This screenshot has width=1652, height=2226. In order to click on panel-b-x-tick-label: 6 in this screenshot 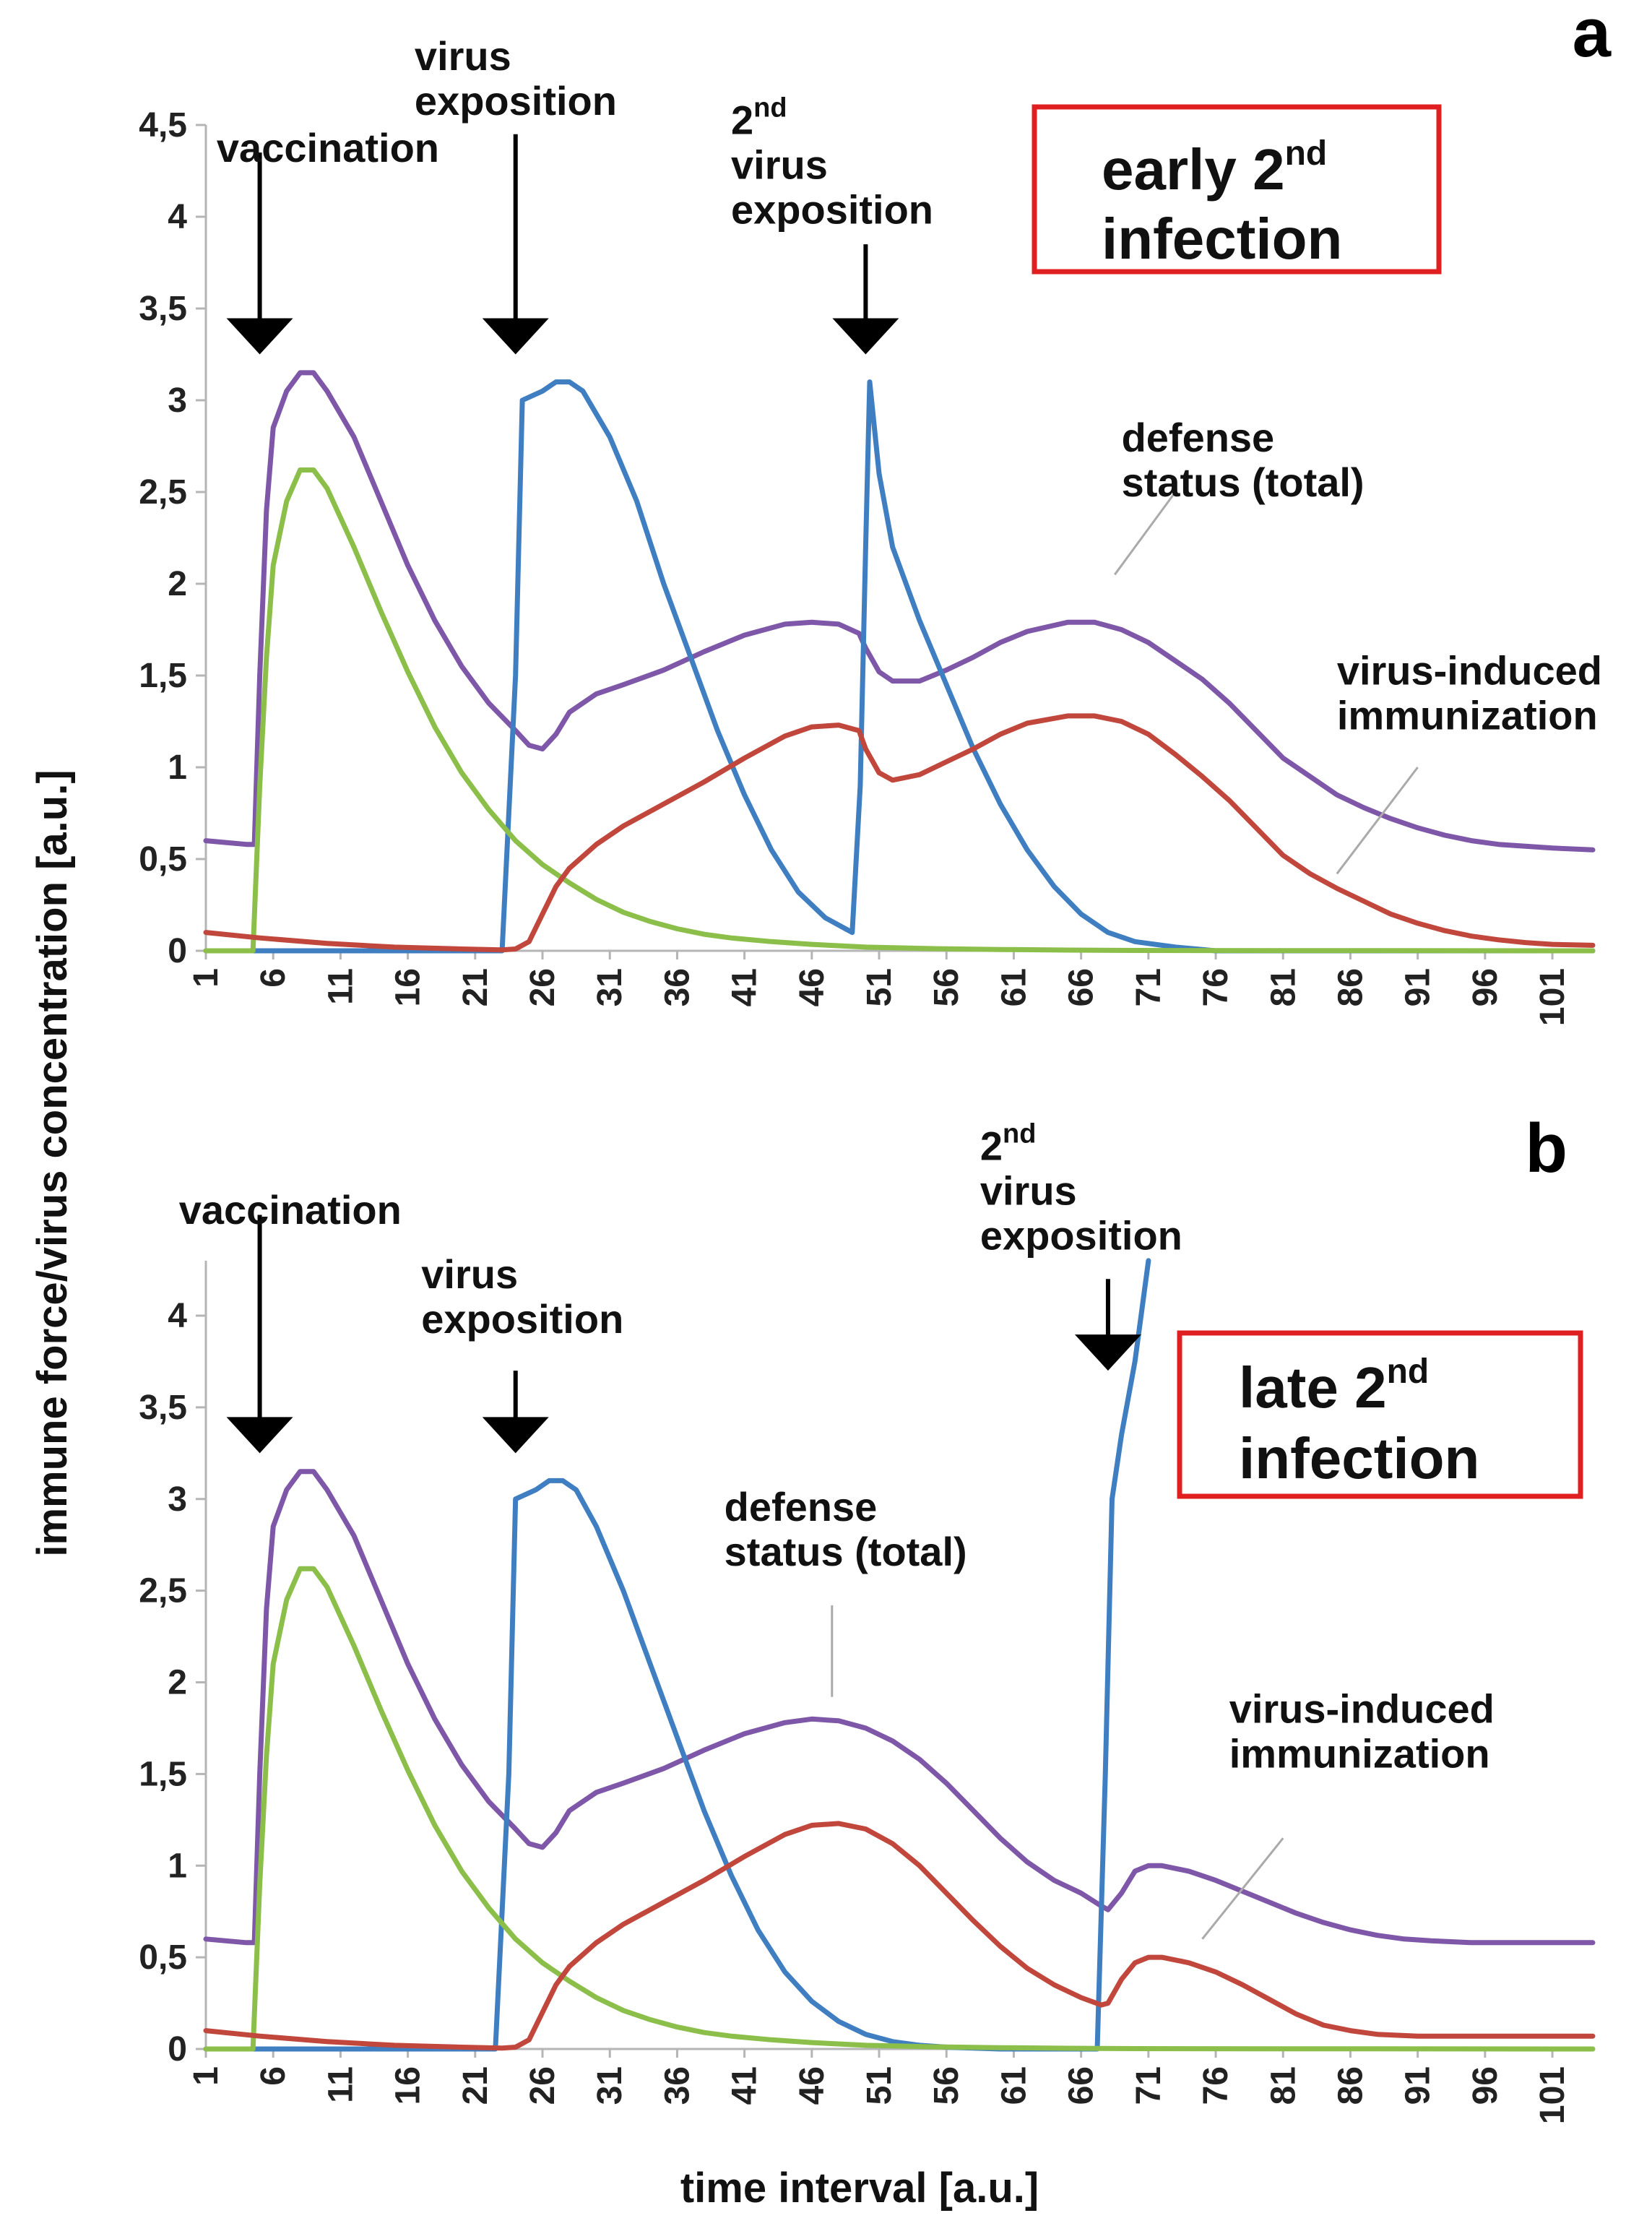, I will do `click(273, 2076)`.